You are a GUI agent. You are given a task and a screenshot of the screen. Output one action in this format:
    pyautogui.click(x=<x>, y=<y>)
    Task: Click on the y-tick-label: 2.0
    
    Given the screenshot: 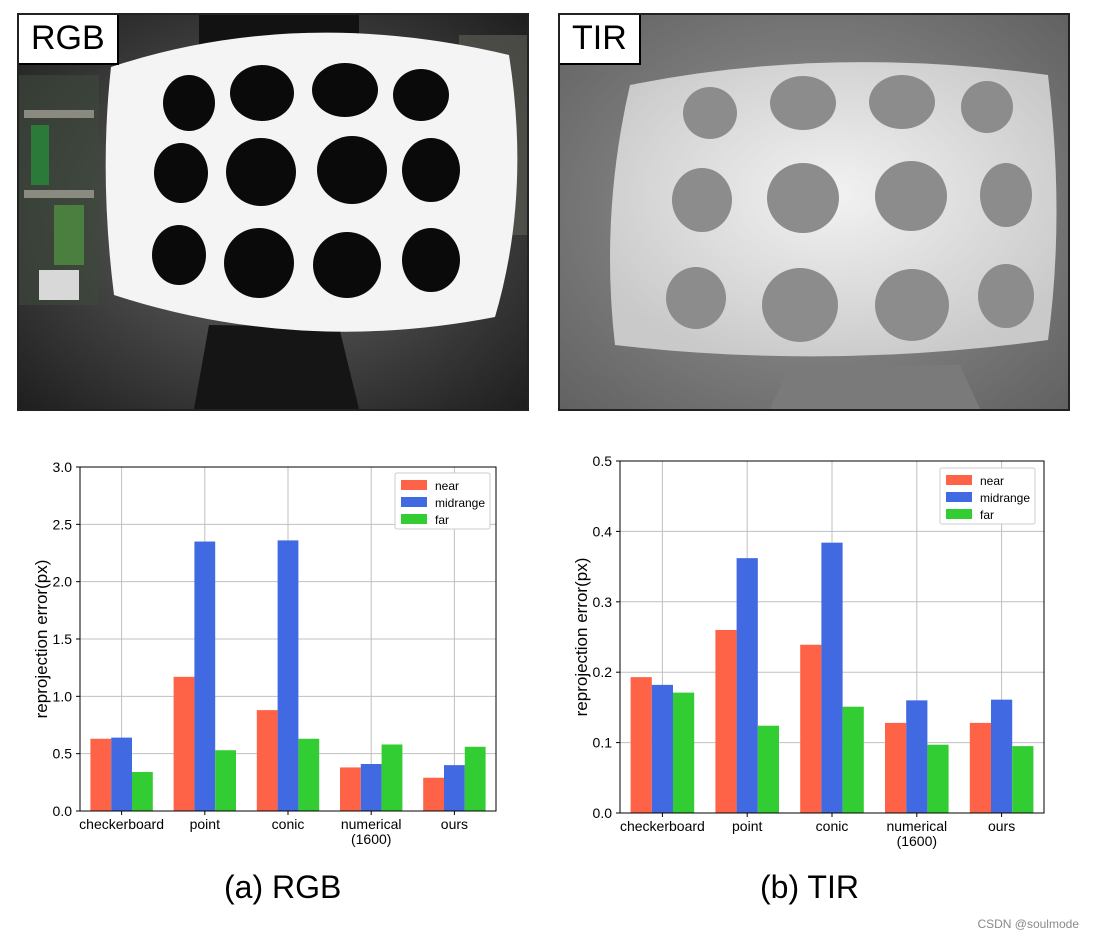 What is the action you would take?
    pyautogui.click(x=63, y=582)
    